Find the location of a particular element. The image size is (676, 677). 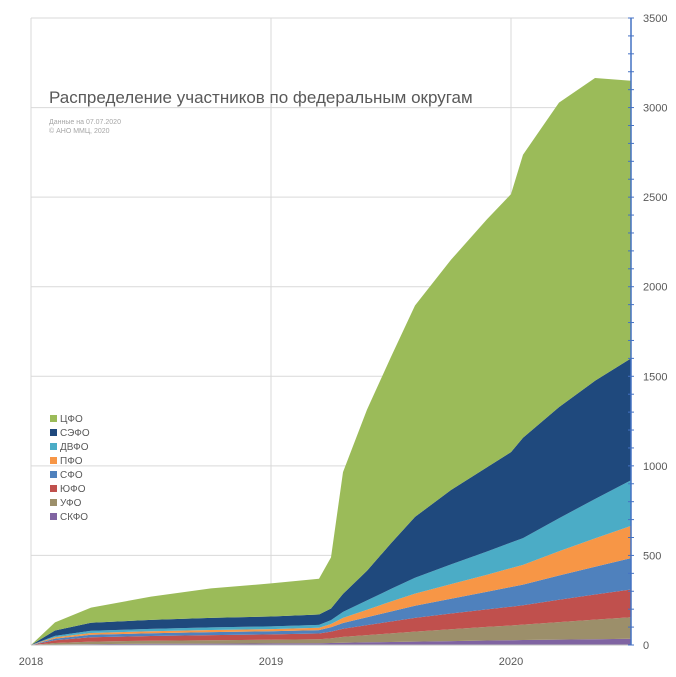

y-tick-label: 3500 is located at coordinates (655, 19).